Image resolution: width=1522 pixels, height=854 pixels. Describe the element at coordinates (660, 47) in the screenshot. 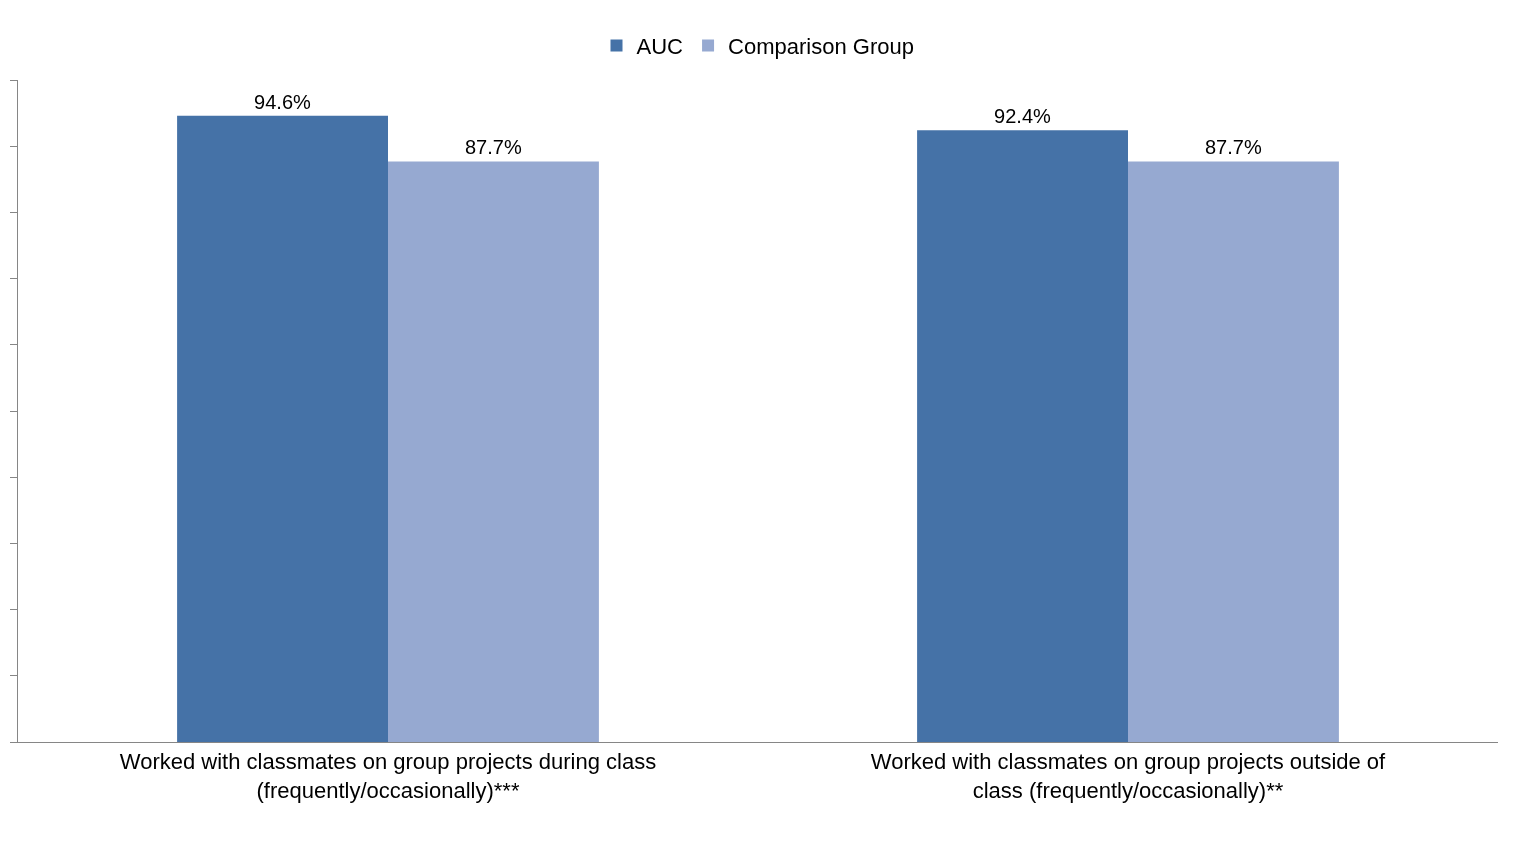

I see `legend-label: AUC` at that location.